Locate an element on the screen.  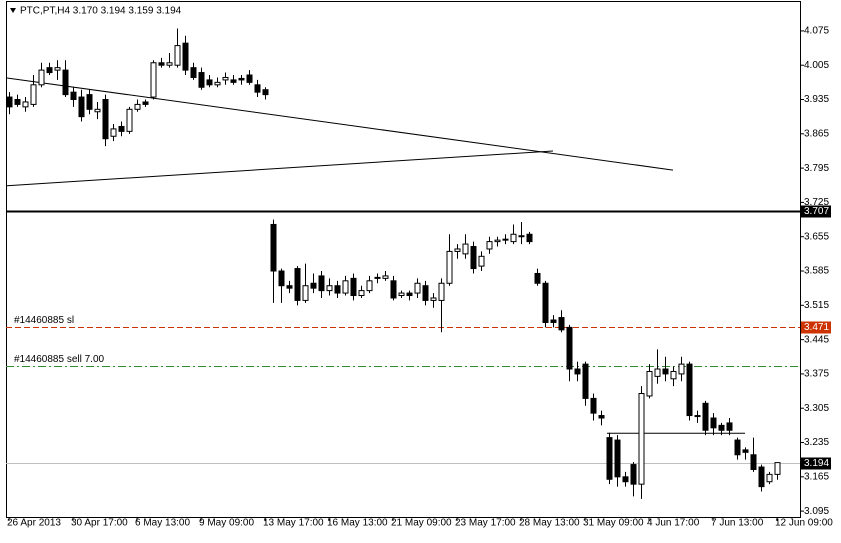
y-tick-label: 3.305 is located at coordinates (816, 408).